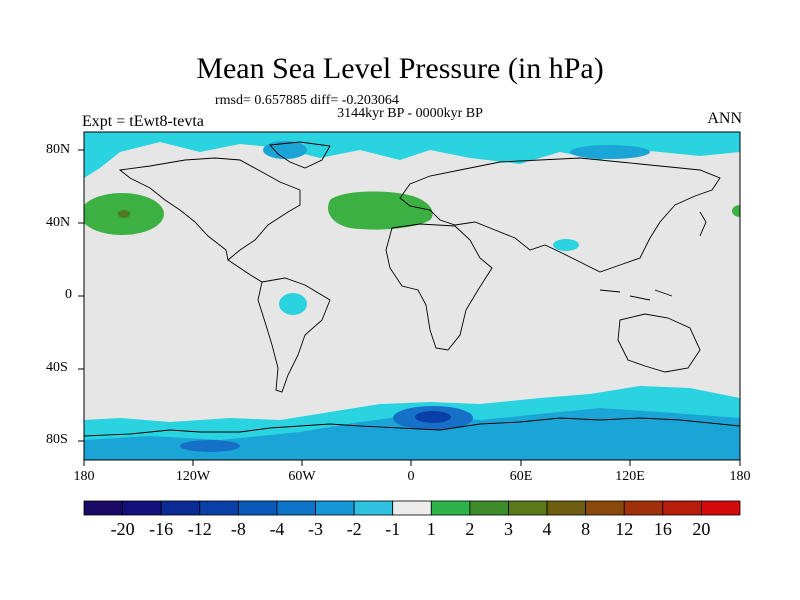 The image size is (800, 600). What do you see at coordinates (143, 121) in the screenshot?
I see `experiment-label: Expt = tEwt8-tevta` at bounding box center [143, 121].